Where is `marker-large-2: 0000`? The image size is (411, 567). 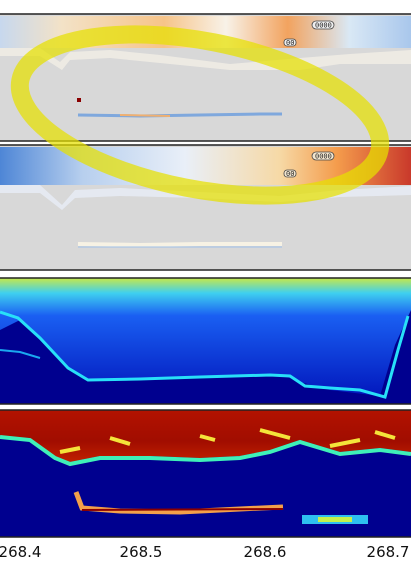 marker-large-2: 0000 is located at coordinates (323, 156).